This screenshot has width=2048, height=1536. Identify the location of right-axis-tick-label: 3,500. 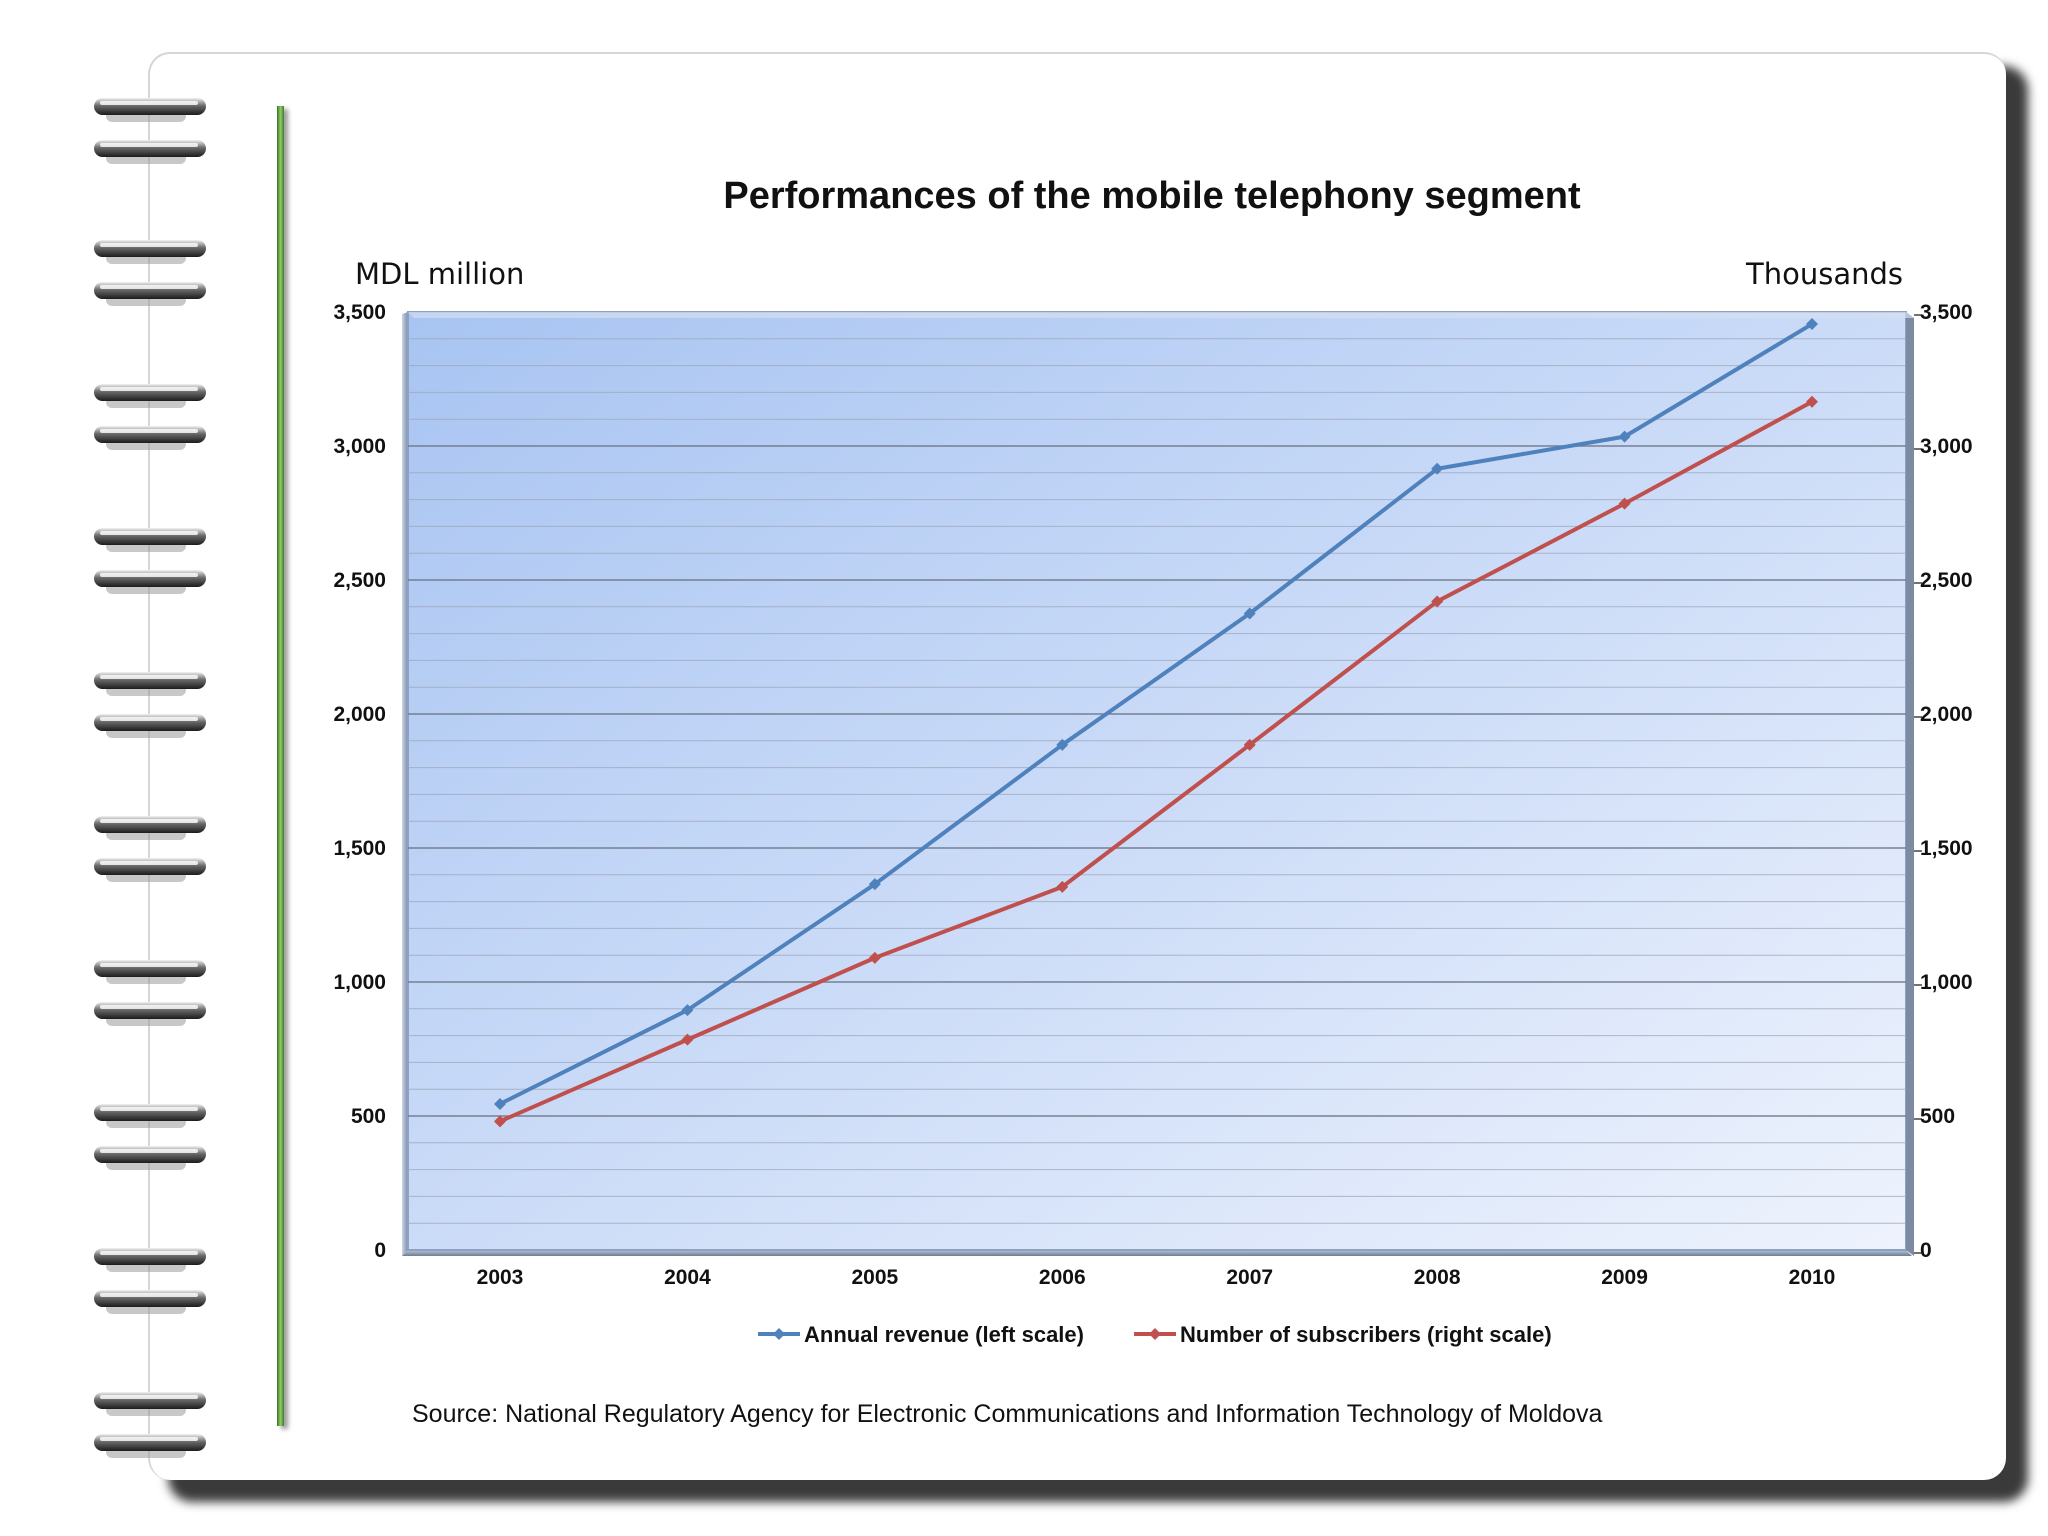
(1946, 312).